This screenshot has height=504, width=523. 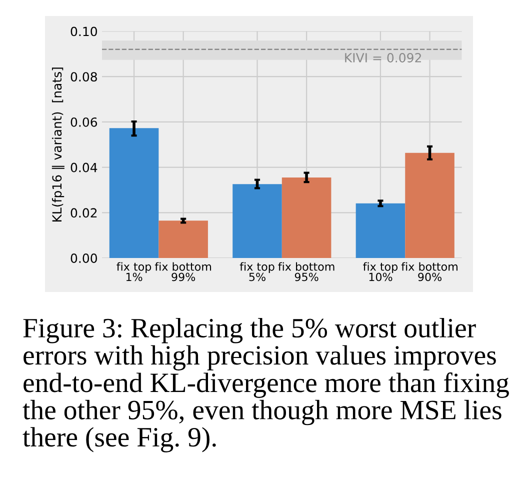 I want to click on y-tick-label: 0.00, so click(x=83, y=258).